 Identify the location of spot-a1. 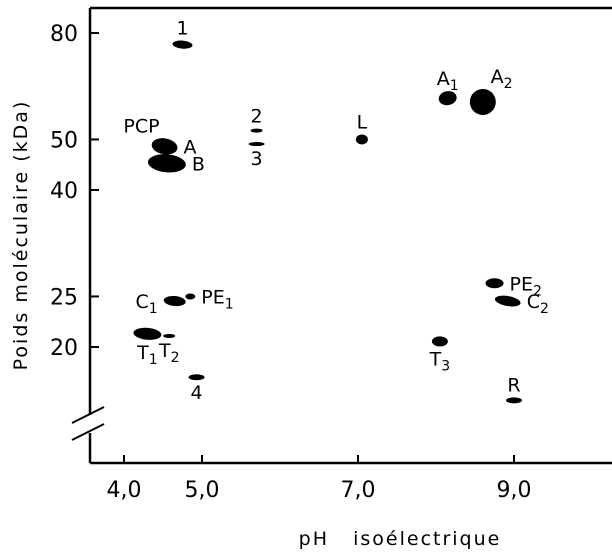
(447, 98).